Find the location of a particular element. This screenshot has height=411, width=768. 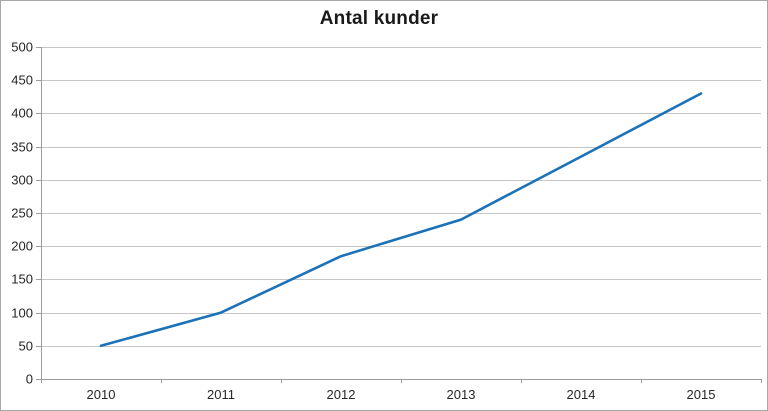

x-axis-tick-label: 2014 is located at coordinates (581, 394).